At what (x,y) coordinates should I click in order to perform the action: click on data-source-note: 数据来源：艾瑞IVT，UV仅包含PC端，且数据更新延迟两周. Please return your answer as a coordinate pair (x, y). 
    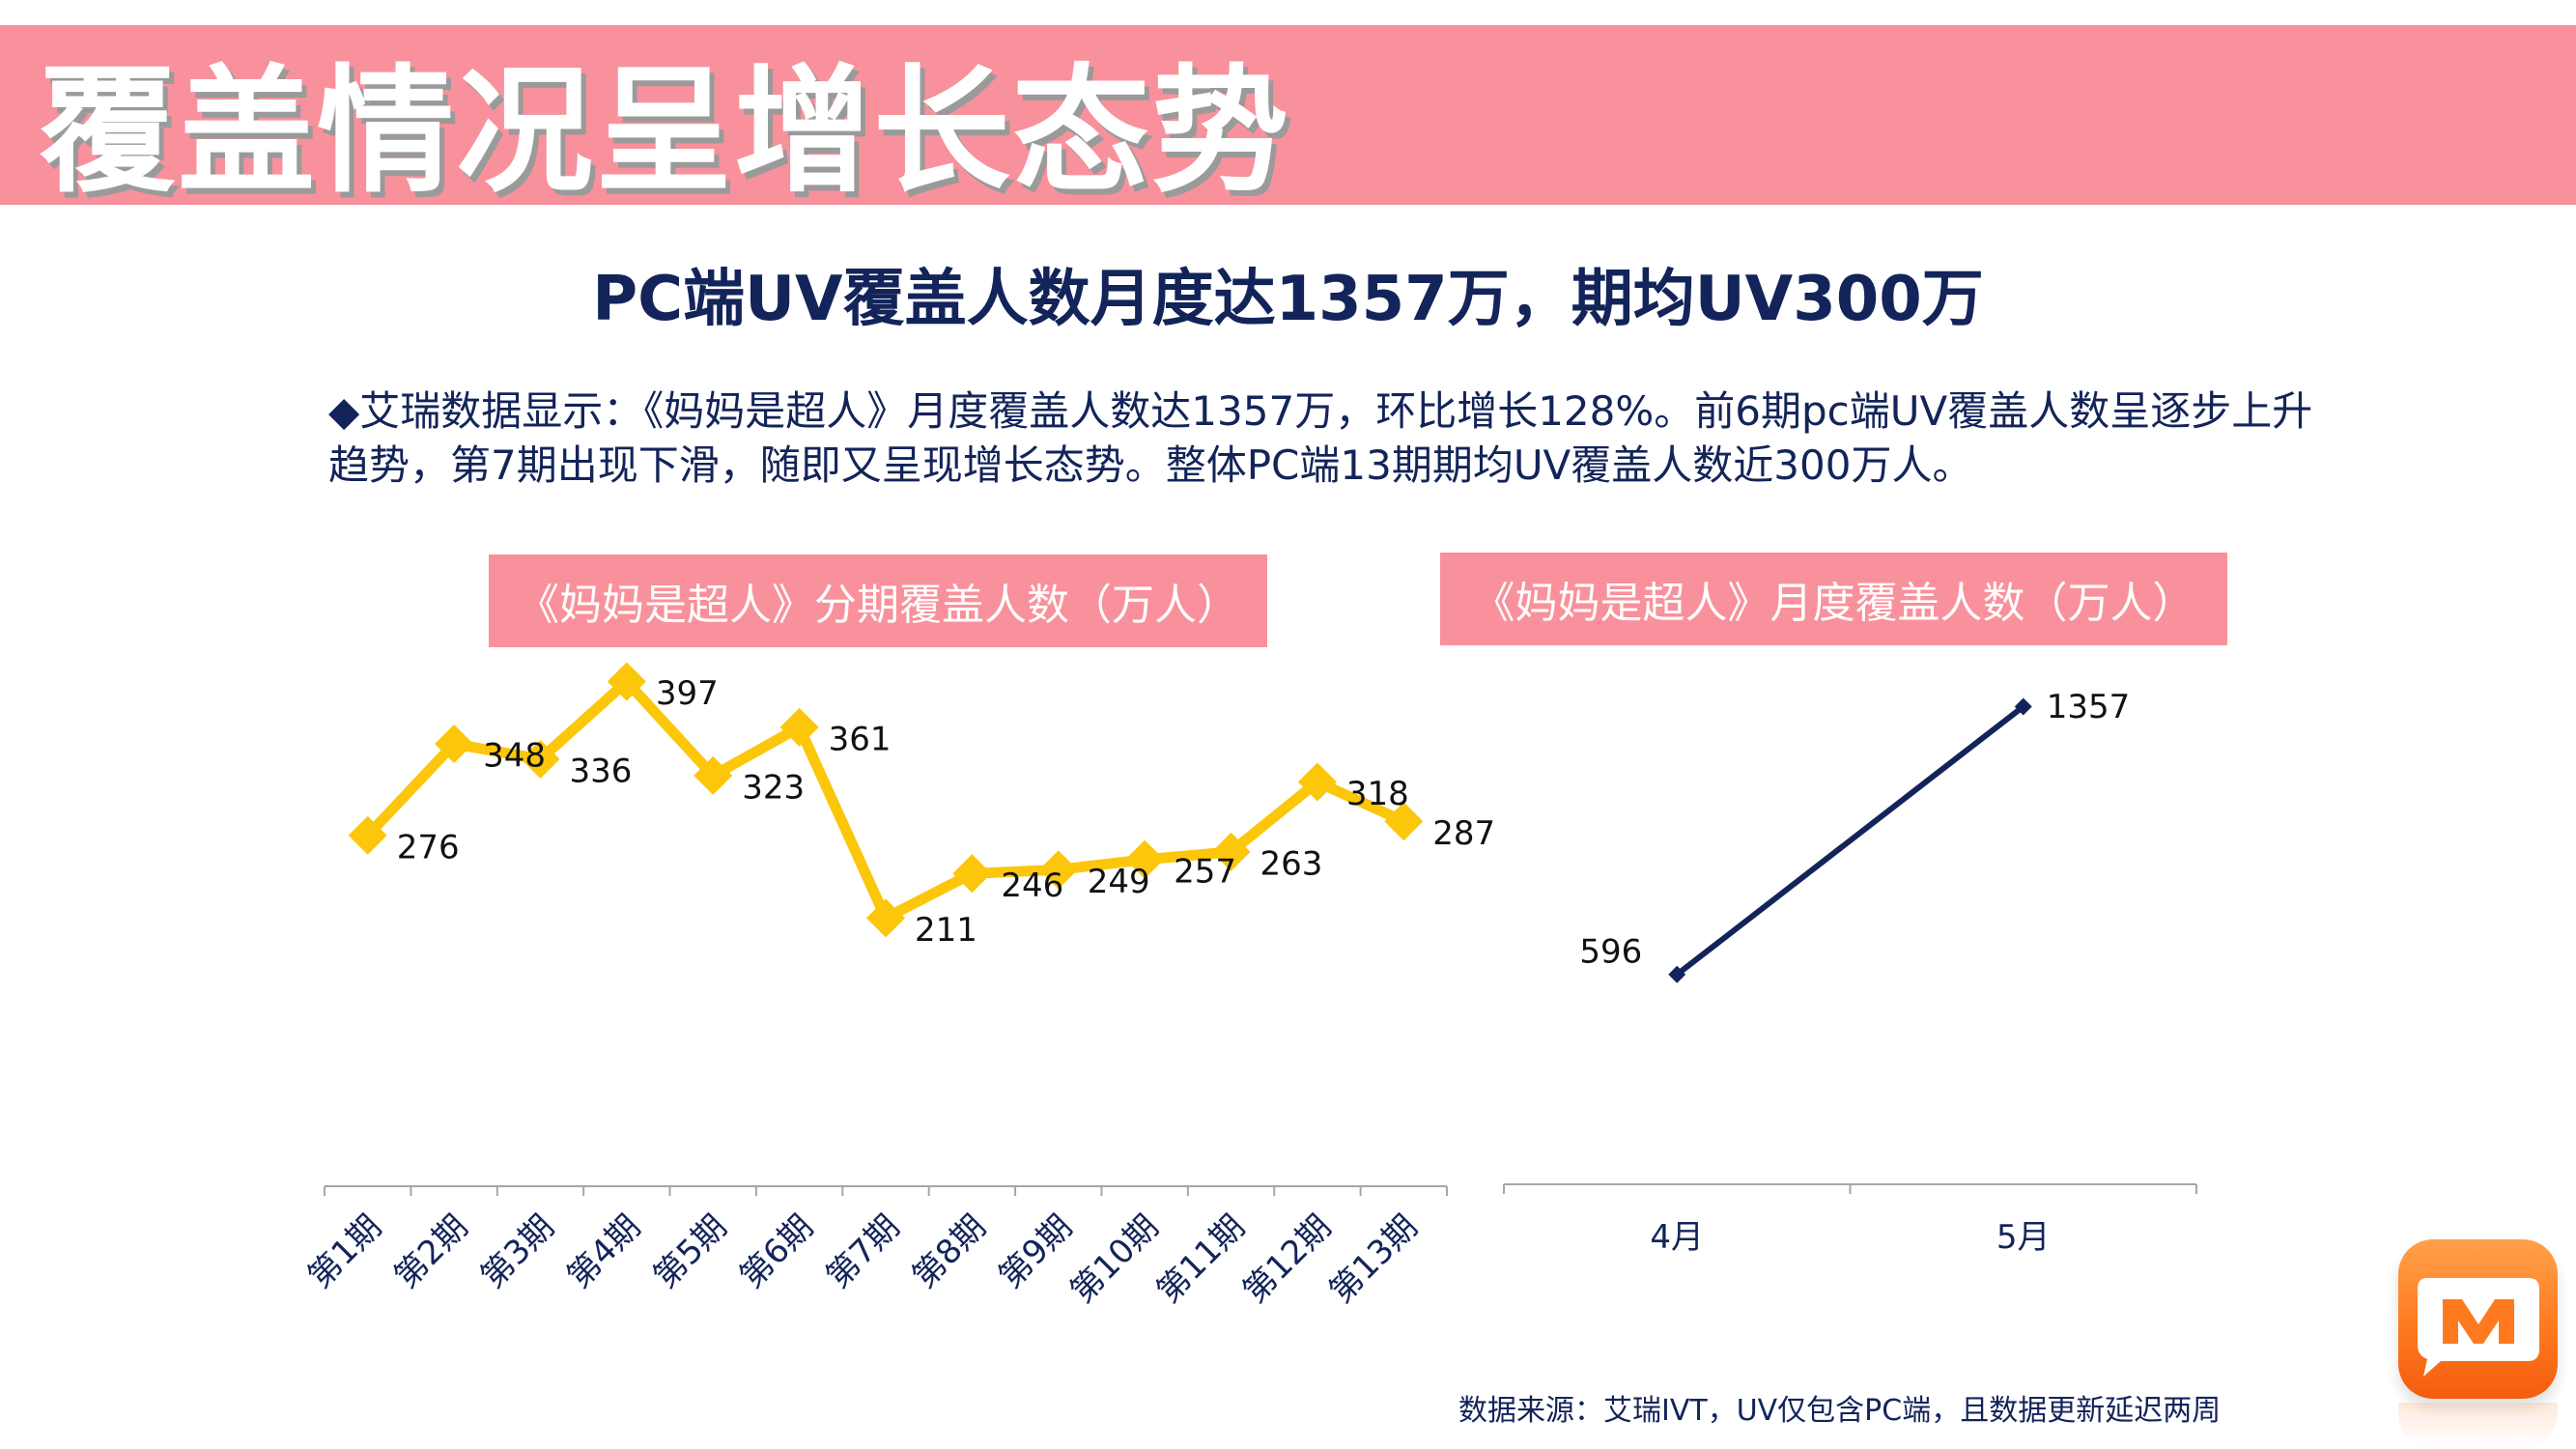
    Looking at the image, I should click on (1840, 1411).